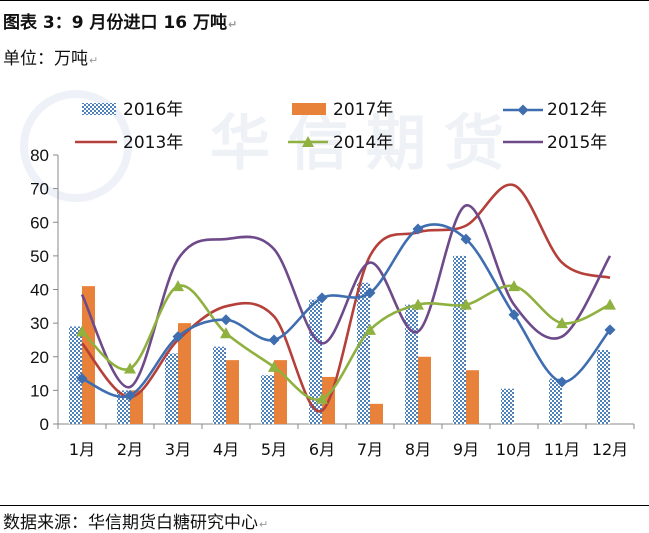 Image resolution: width=649 pixels, height=533 pixels. What do you see at coordinates (39, 189) in the screenshot?
I see `y-tick-label: 70` at bounding box center [39, 189].